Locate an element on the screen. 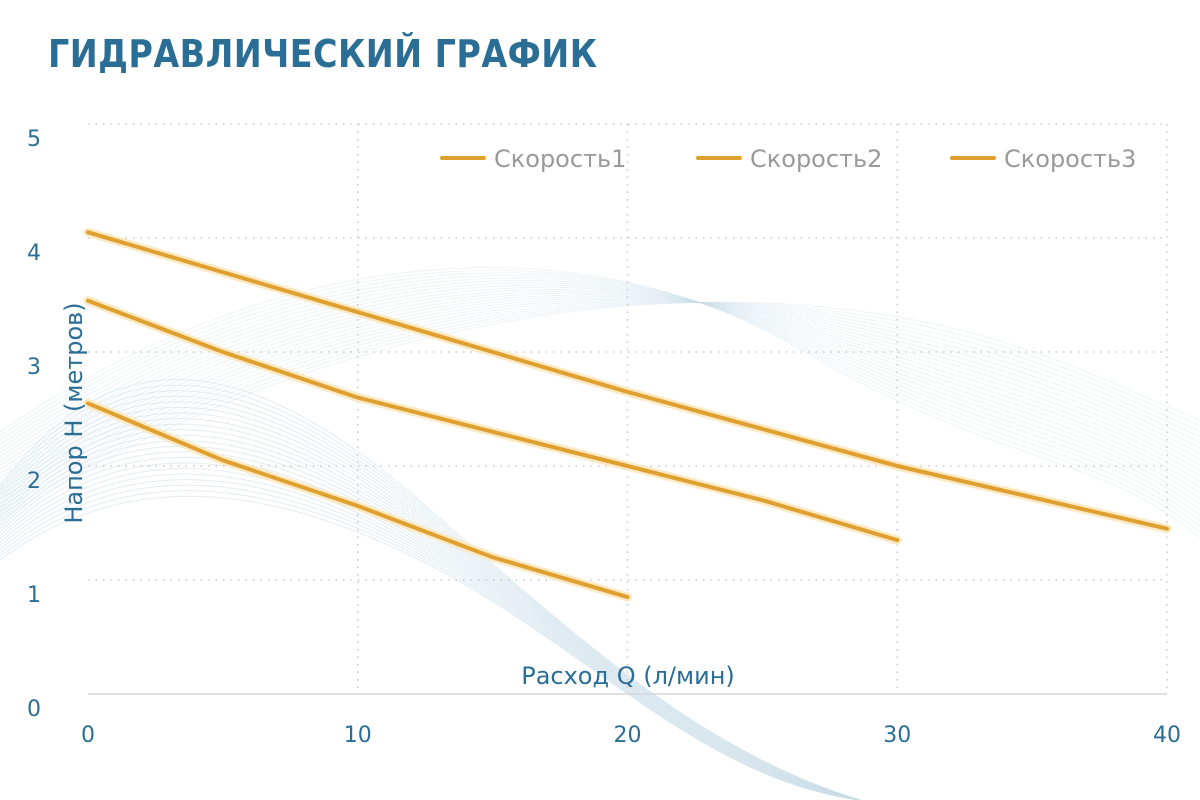 Image resolution: width=1200 pixels, height=800 pixels. y-tick-label: 0 is located at coordinates (34, 709).